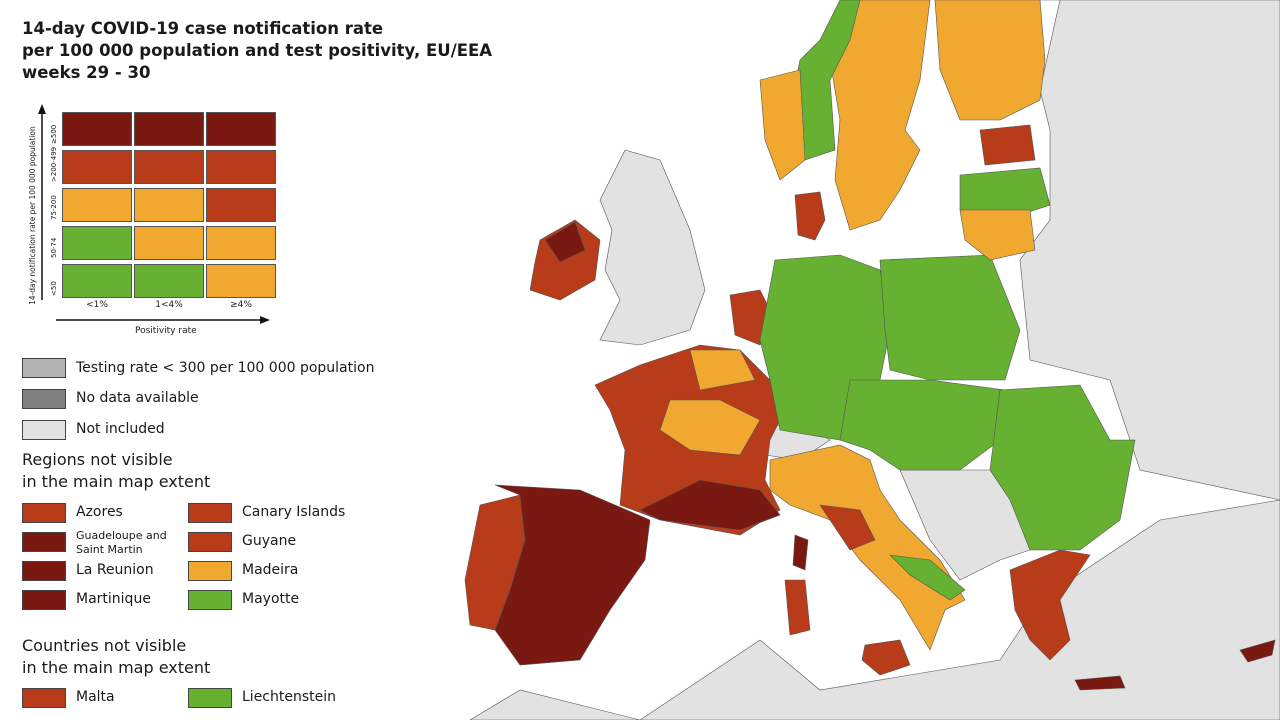 The image size is (1280, 720). What do you see at coordinates (1050, 605) in the screenshot?
I see `map-region-greece` at bounding box center [1050, 605].